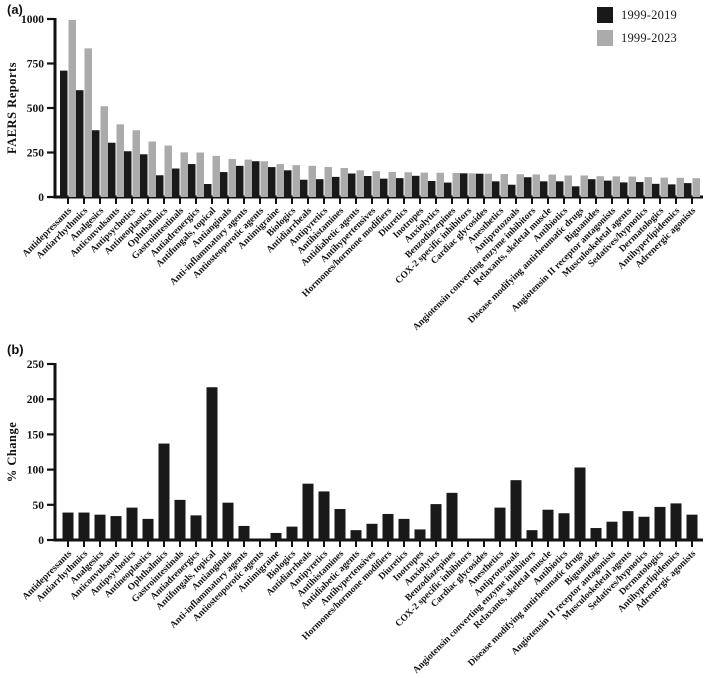 The height and width of the screenshot is (678, 709). What do you see at coordinates (392, 184) in the screenshot?
I see `bar-s1-c20` at bounding box center [392, 184].